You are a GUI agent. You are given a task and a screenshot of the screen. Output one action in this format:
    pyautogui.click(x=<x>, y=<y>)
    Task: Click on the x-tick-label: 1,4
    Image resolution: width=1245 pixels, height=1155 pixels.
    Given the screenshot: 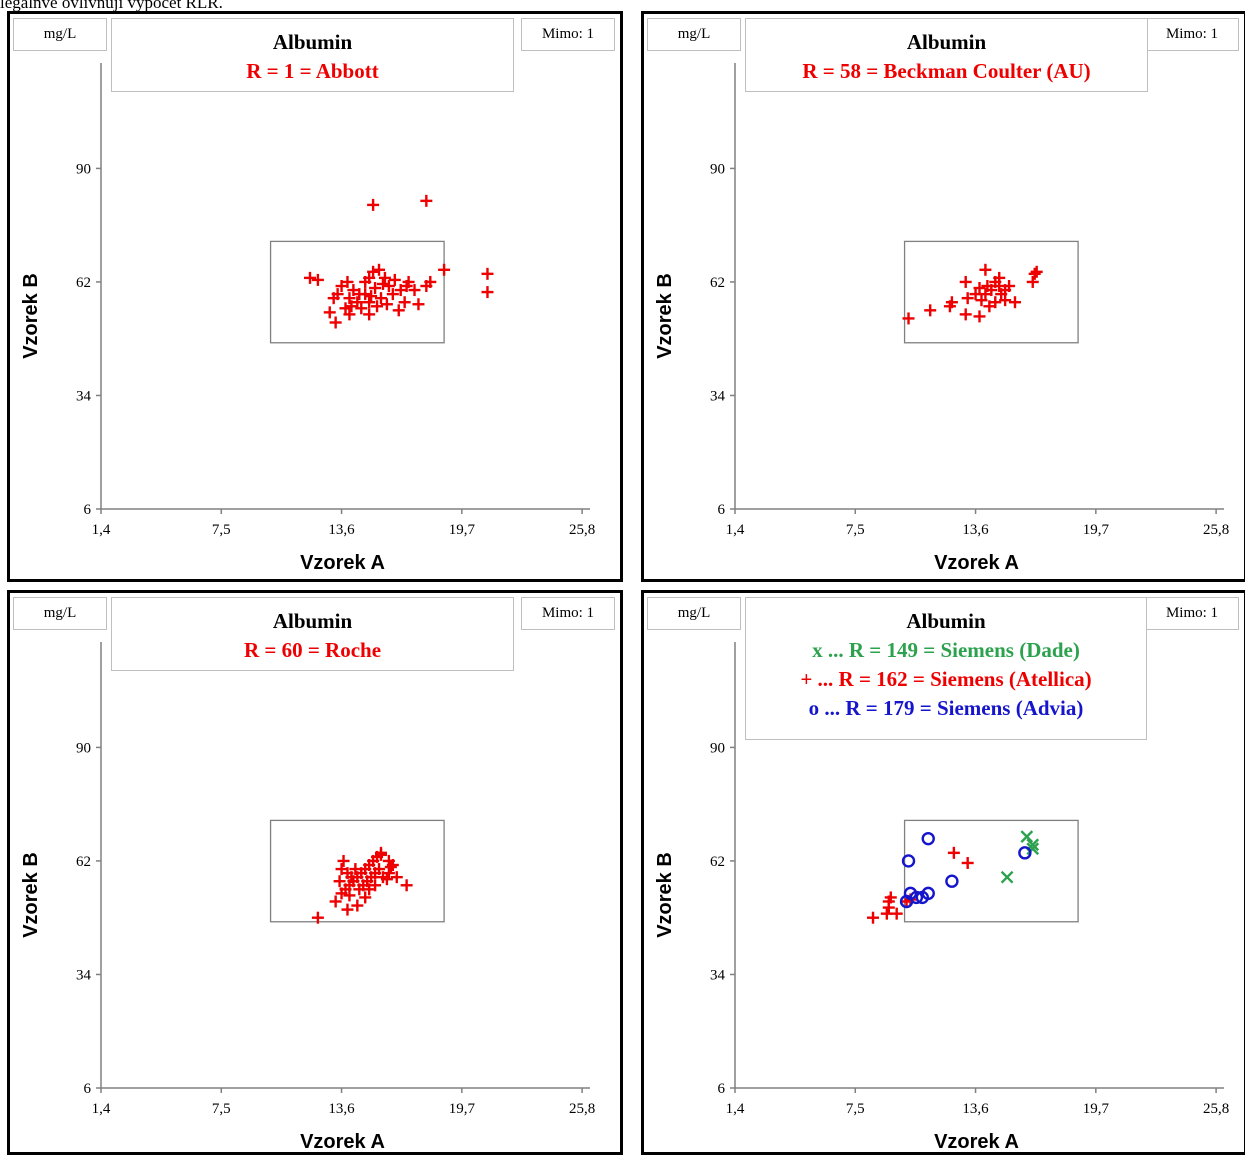 What is the action you would take?
    pyautogui.click(x=101, y=530)
    